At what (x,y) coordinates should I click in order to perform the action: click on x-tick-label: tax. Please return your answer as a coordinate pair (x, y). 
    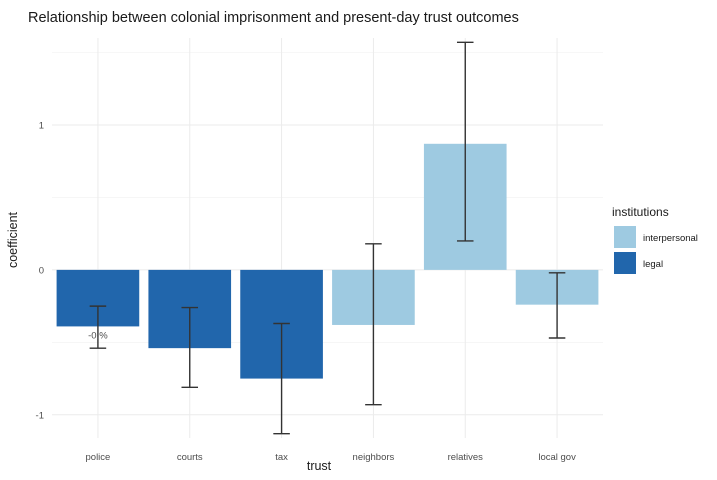
    Looking at the image, I should click on (281, 457).